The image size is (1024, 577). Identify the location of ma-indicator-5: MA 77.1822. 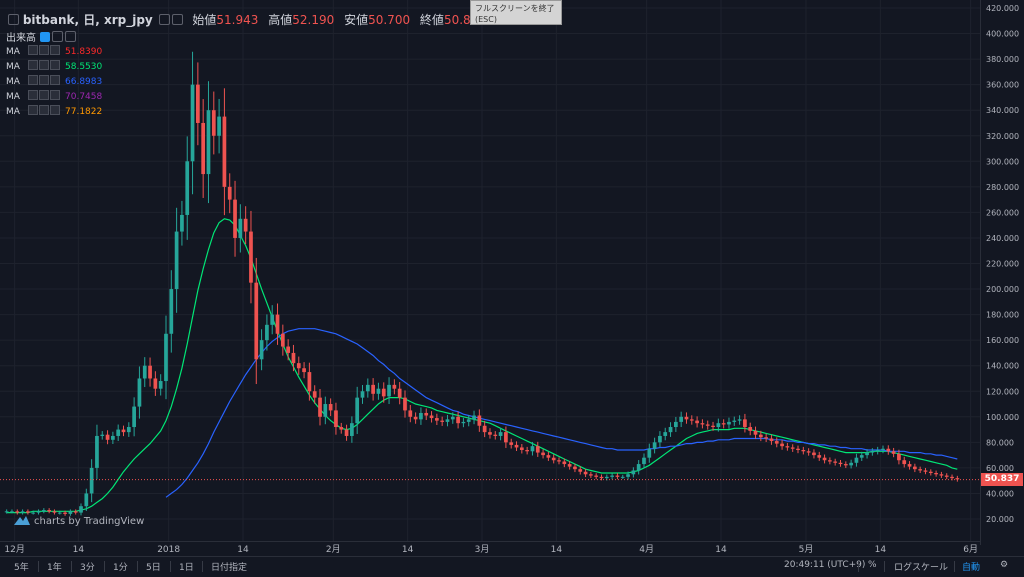
(54, 111).